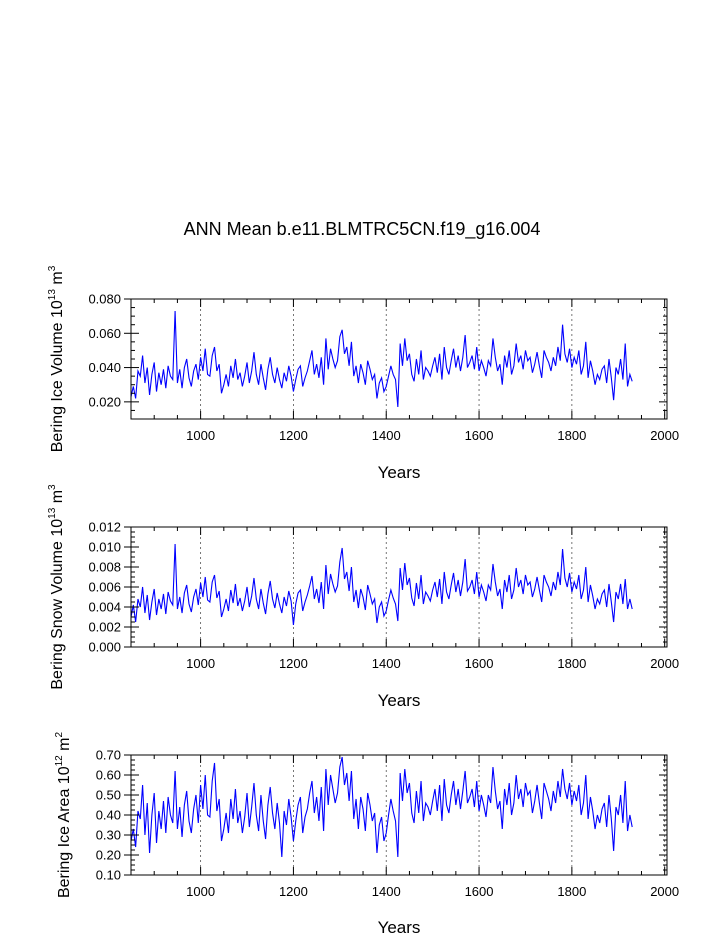 The height and width of the screenshot is (935, 723). I want to click on y-tick-label: 0.004, so click(104, 607).